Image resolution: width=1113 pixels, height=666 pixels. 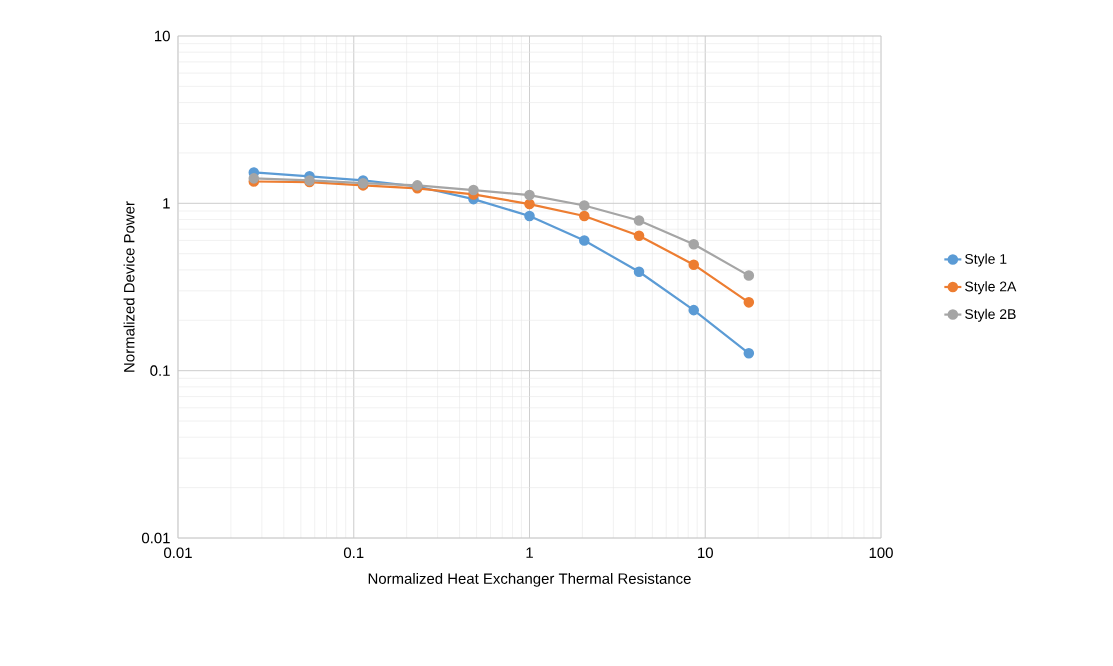 I want to click on x-tick-label: 100, so click(x=881, y=553).